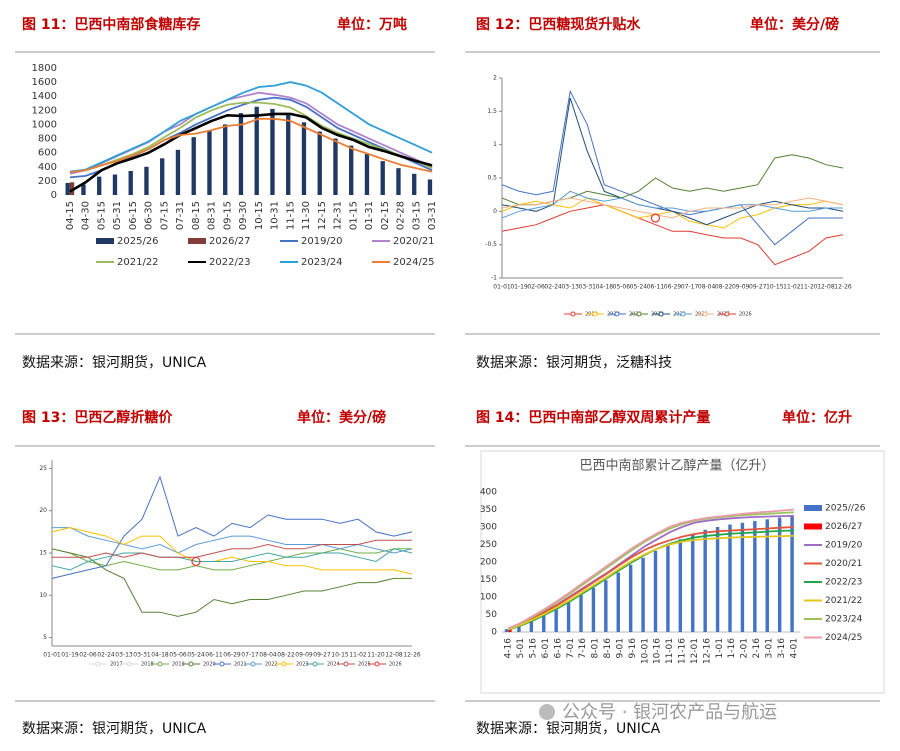 The width and height of the screenshot is (900, 751). What do you see at coordinates (180, 215) in the screenshot?
I see `x-tick-label: 07-31` at bounding box center [180, 215].